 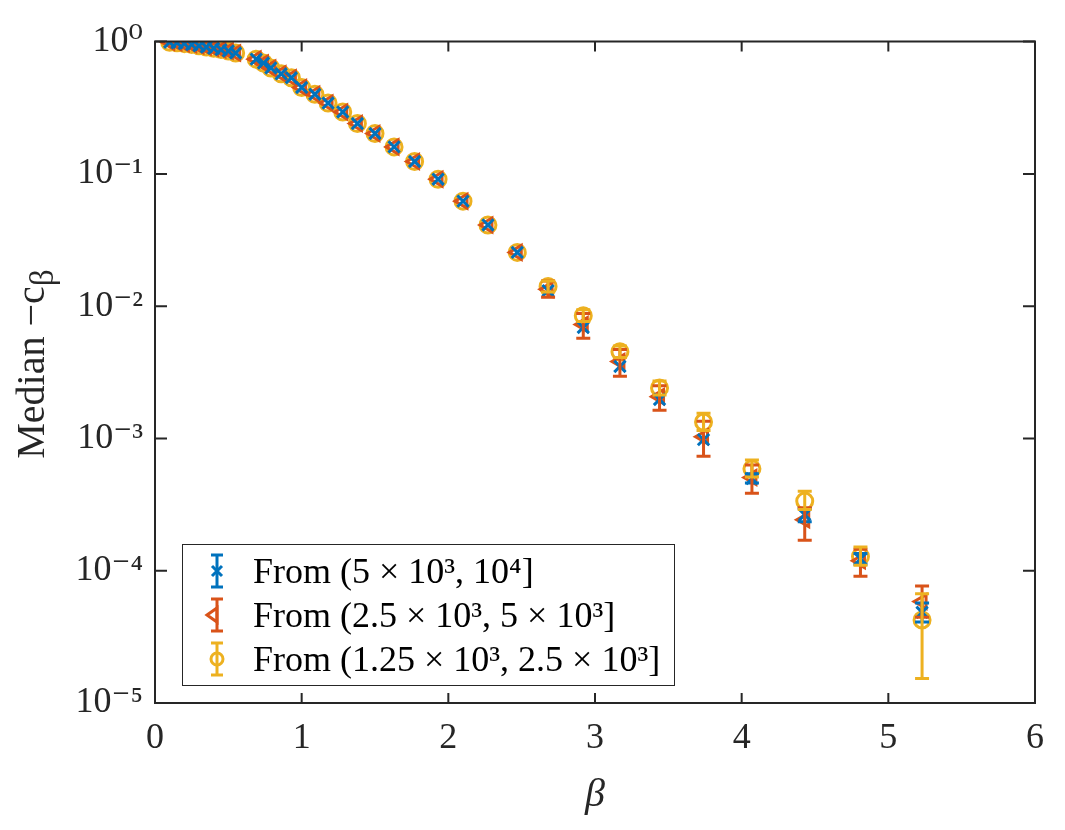 I want to click on x-axis-title: β, so click(x=595, y=792).